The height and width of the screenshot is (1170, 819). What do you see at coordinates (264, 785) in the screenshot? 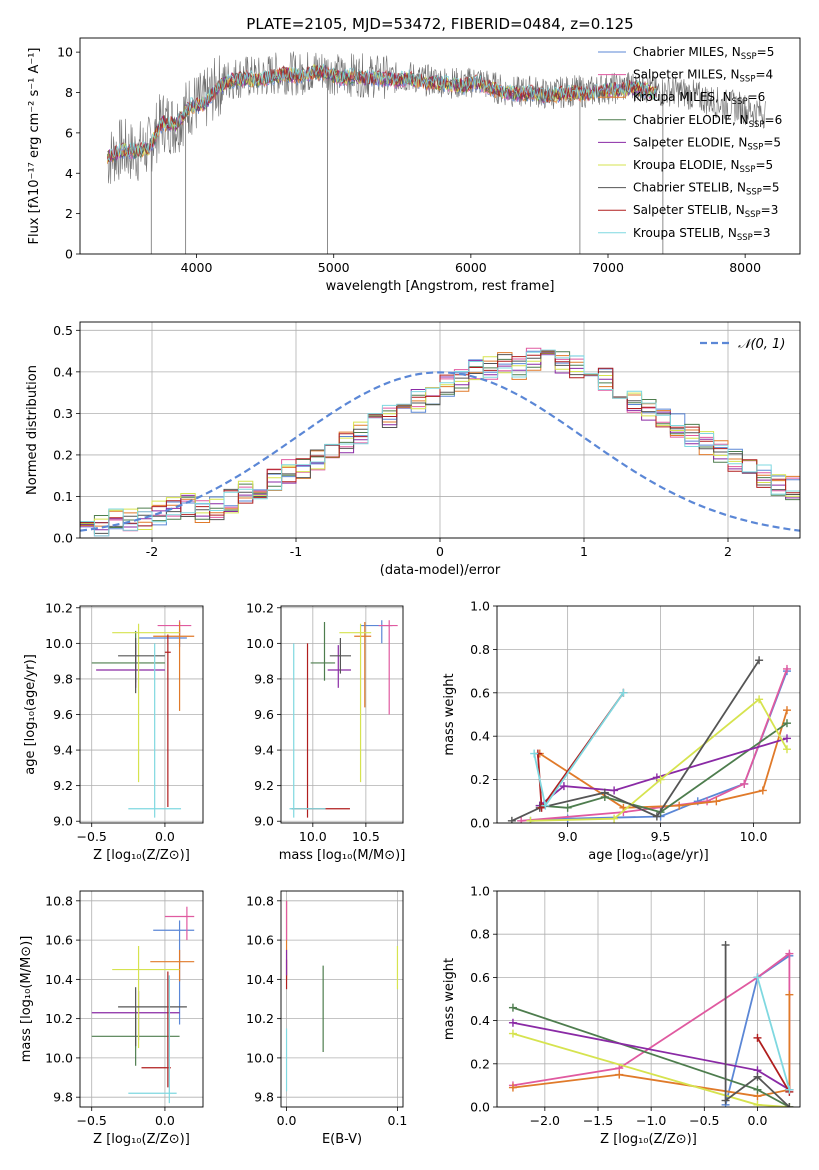
I see `y-tick-label: 9.2` at bounding box center [264, 785].